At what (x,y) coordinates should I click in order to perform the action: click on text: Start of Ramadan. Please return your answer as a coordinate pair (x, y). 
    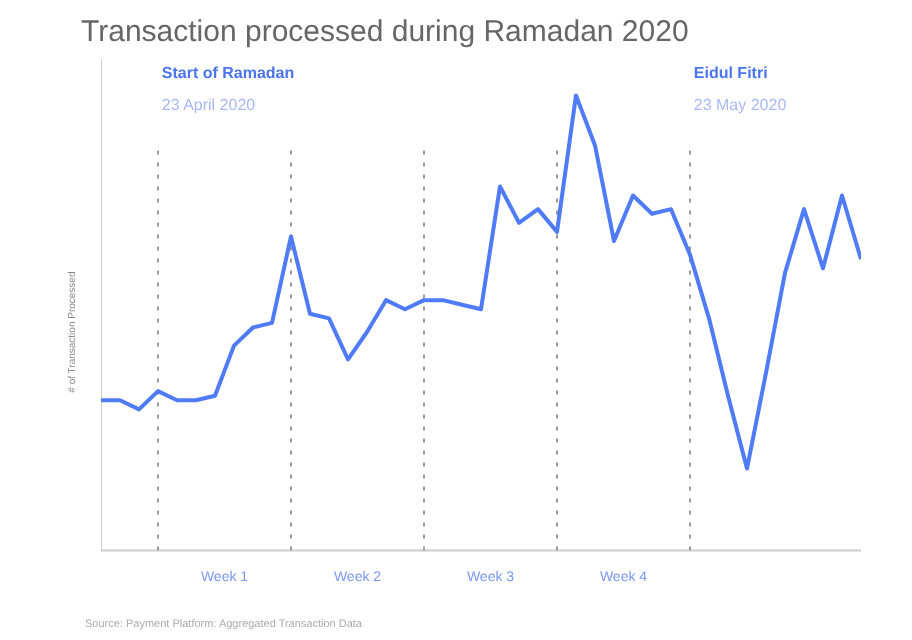
    Looking at the image, I should click on (228, 72).